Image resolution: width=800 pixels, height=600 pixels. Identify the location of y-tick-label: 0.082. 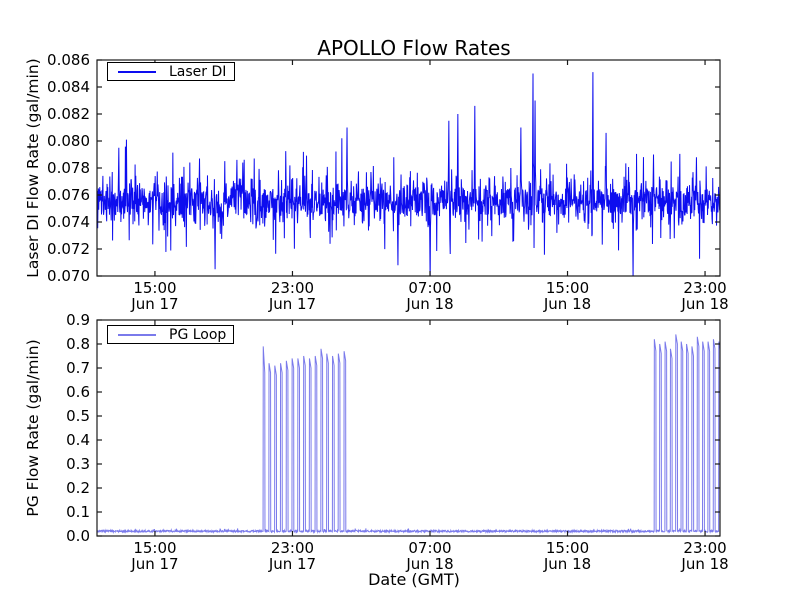
(68, 114).